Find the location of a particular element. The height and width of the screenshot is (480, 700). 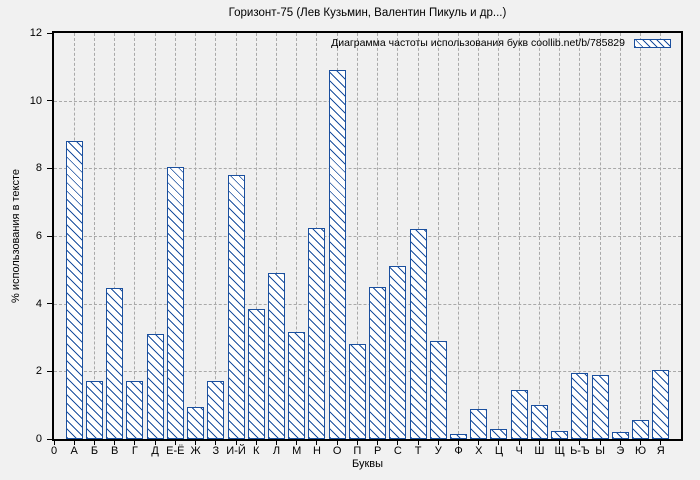

bar-Ш is located at coordinates (539, 422).